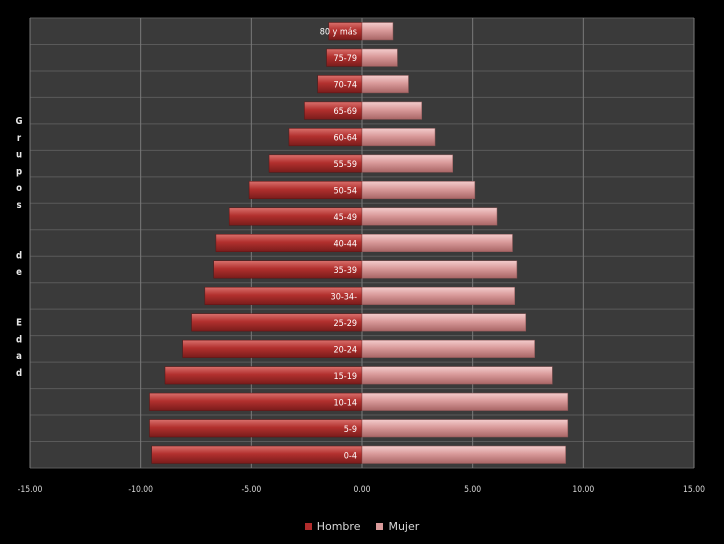 The width and height of the screenshot is (724, 544). I want to click on category-label: 5-9, so click(350, 430).